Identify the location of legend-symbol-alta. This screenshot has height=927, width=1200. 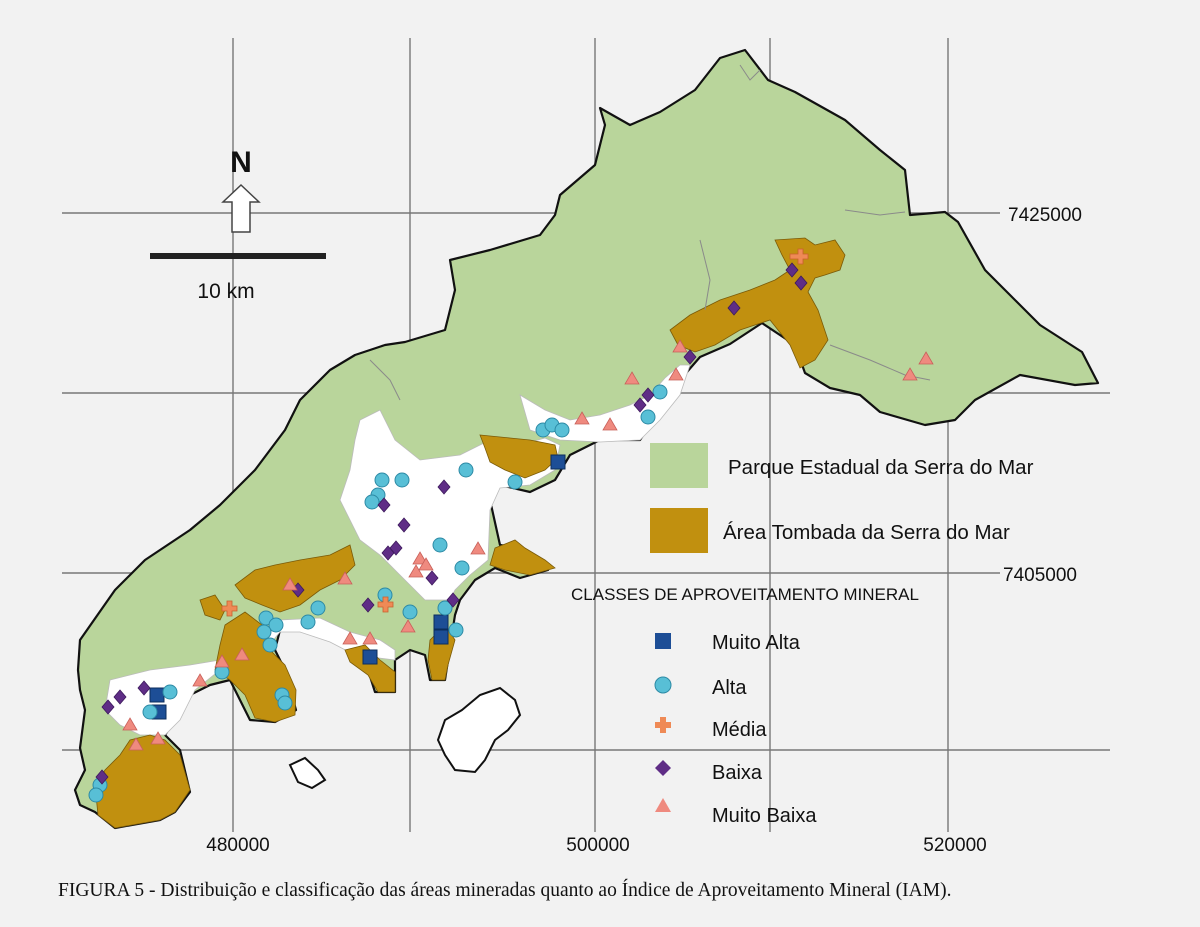
(663, 685).